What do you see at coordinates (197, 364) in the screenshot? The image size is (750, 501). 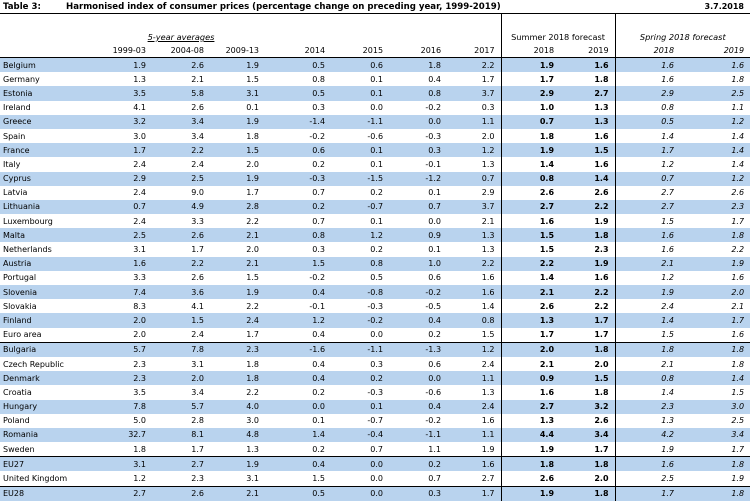 I see `value-cell: 3.1` at bounding box center [197, 364].